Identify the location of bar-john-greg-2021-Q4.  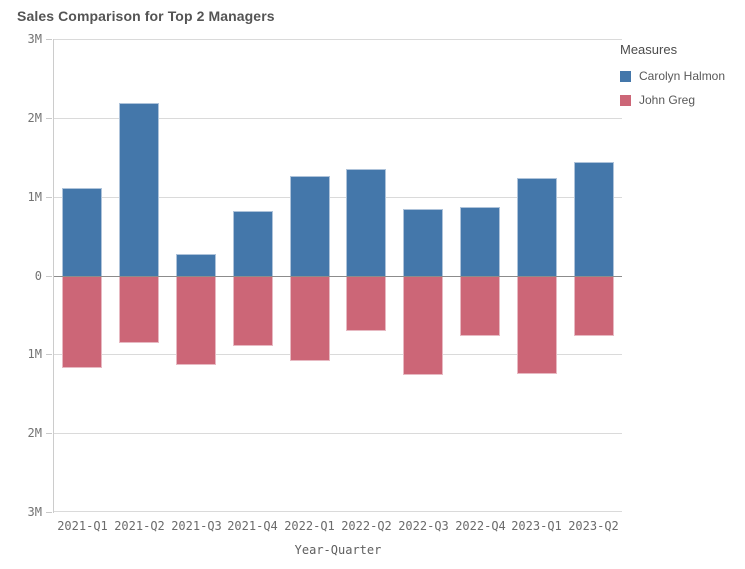
(253, 311).